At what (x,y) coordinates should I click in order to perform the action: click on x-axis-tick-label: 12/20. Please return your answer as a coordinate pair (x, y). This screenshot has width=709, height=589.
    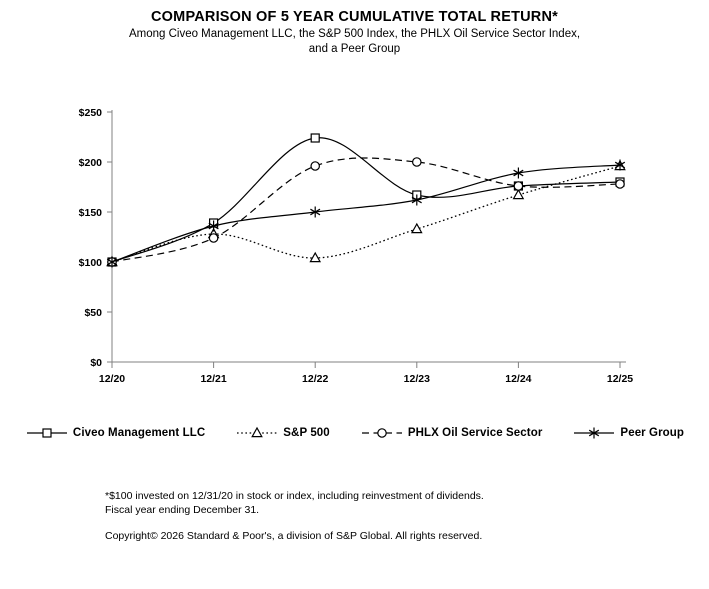
    Looking at the image, I should click on (112, 379).